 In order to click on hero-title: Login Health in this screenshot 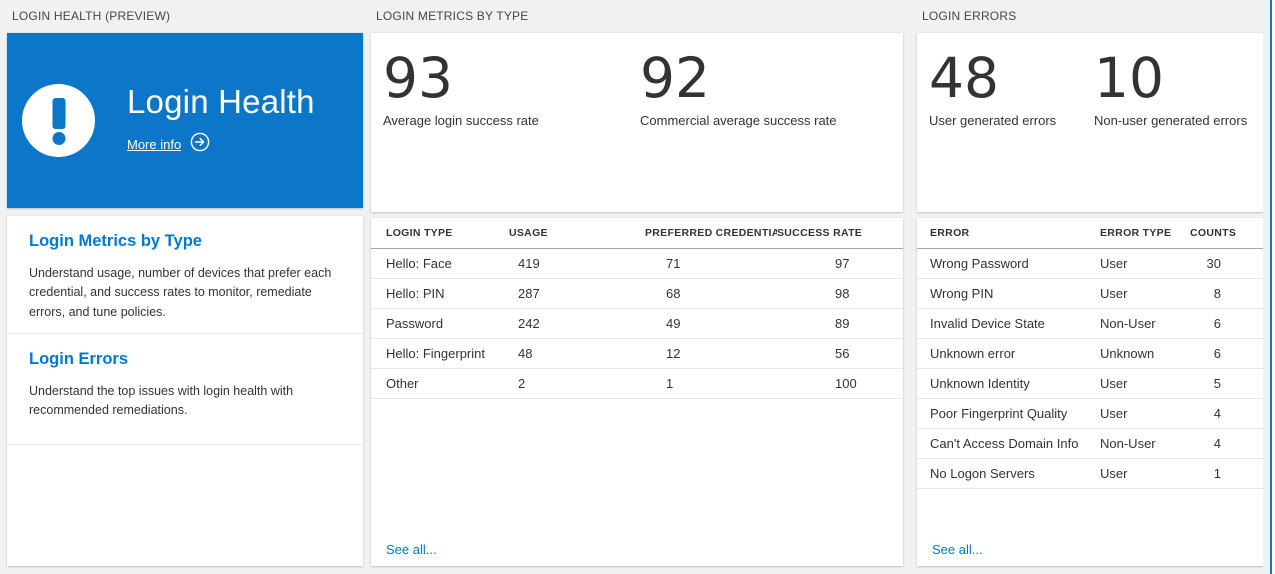, I will do `click(221, 102)`.